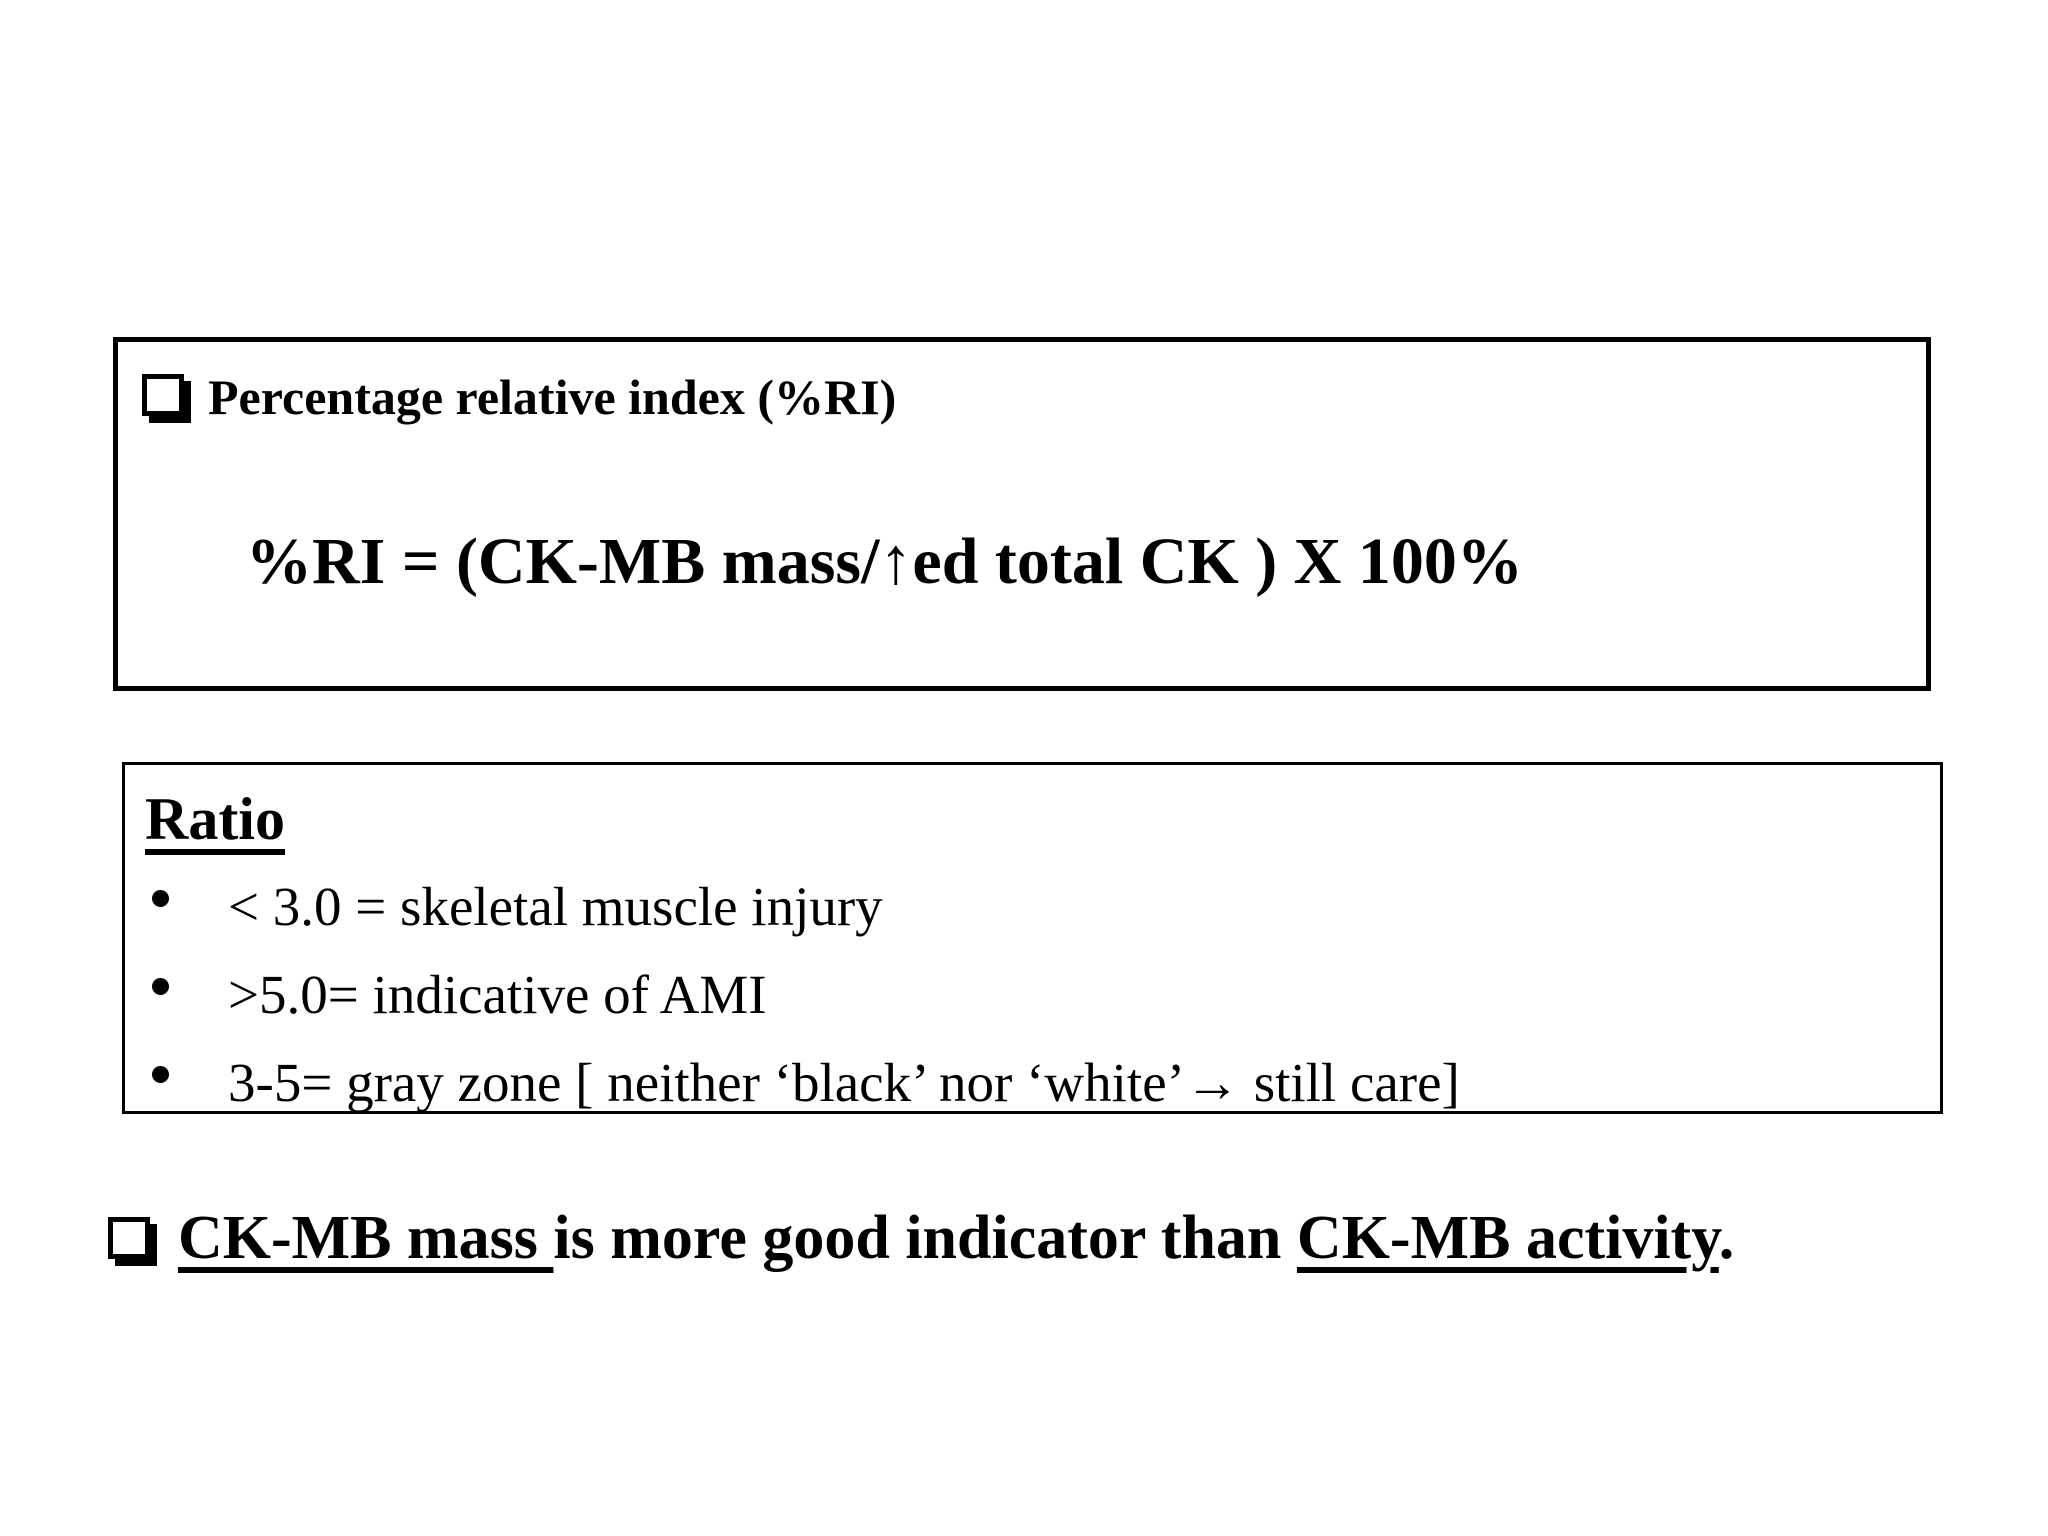  What do you see at coordinates (925, 1238) in the screenshot?
I see `conclusion-middle-text: is more good indicator than` at bounding box center [925, 1238].